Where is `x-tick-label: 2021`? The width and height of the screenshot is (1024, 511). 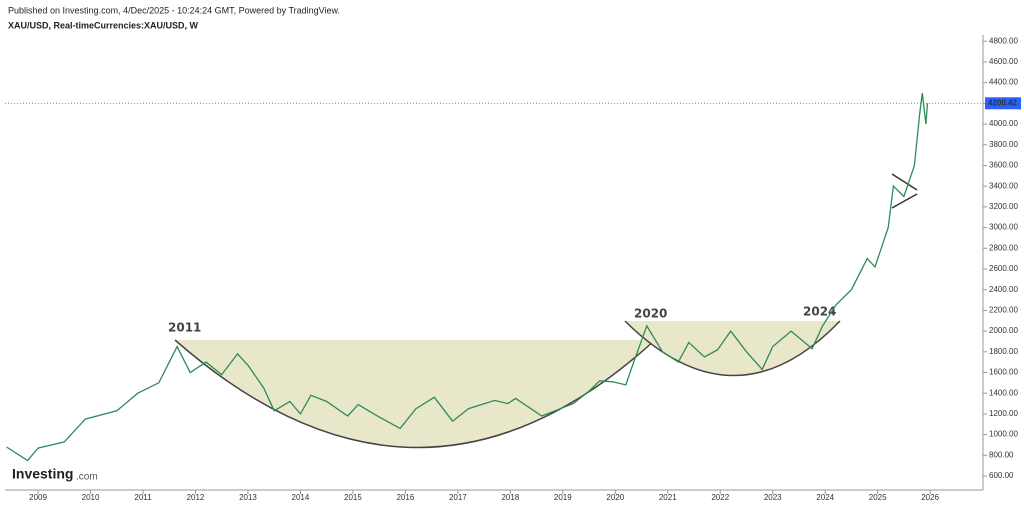
x-tick-label: 2021 is located at coordinates (668, 497).